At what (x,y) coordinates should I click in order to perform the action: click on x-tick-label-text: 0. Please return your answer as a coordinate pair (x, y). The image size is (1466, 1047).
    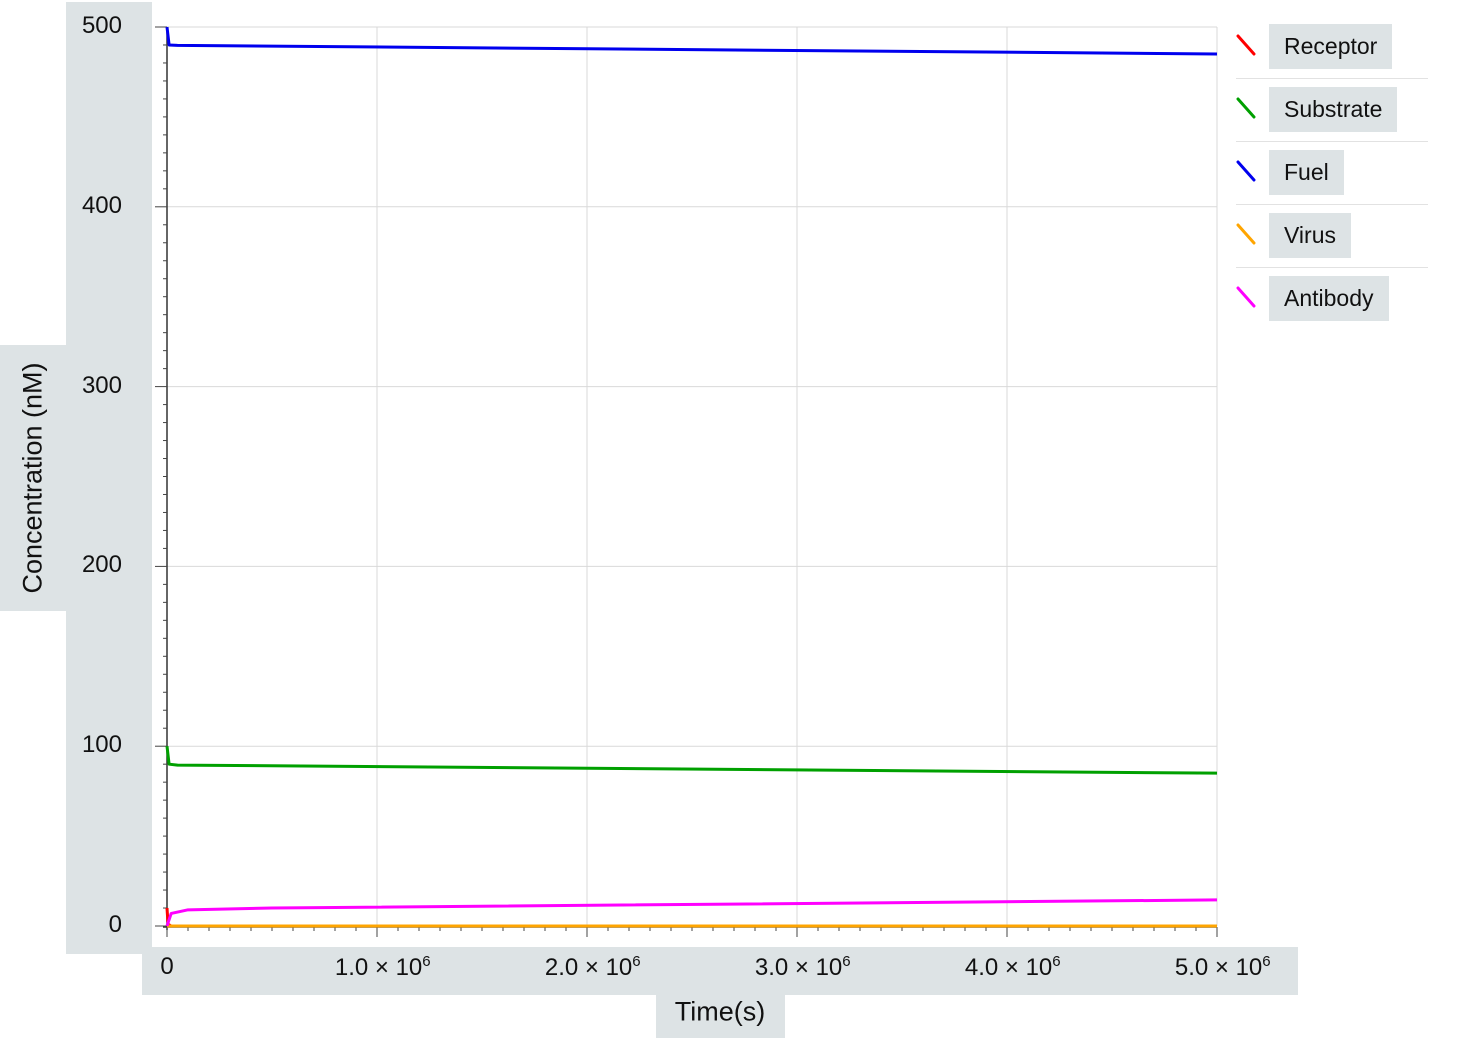
    Looking at the image, I should click on (167, 966).